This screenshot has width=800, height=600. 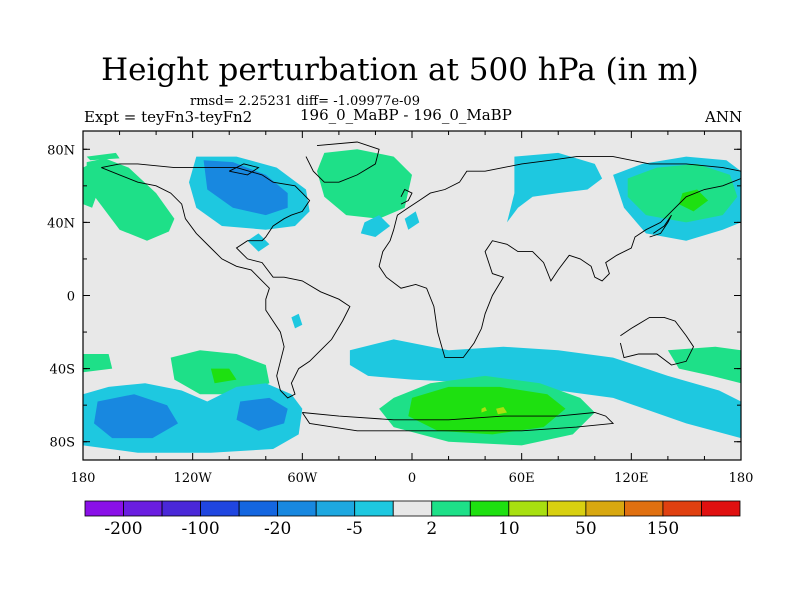 I want to click on contour-region-pacific-n-green, so click(x=130, y=199).